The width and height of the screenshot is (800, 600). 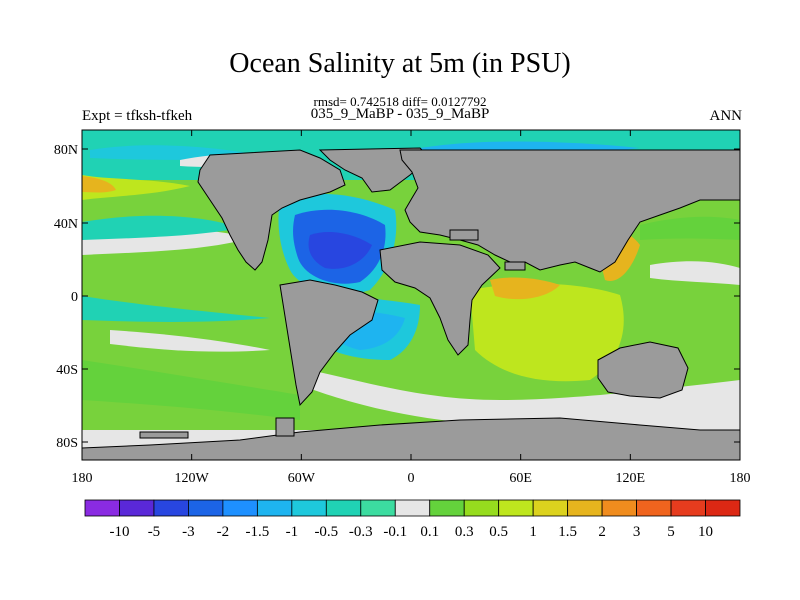 What do you see at coordinates (429, 532) in the screenshot?
I see `colorbar-label: 0.1` at bounding box center [429, 532].